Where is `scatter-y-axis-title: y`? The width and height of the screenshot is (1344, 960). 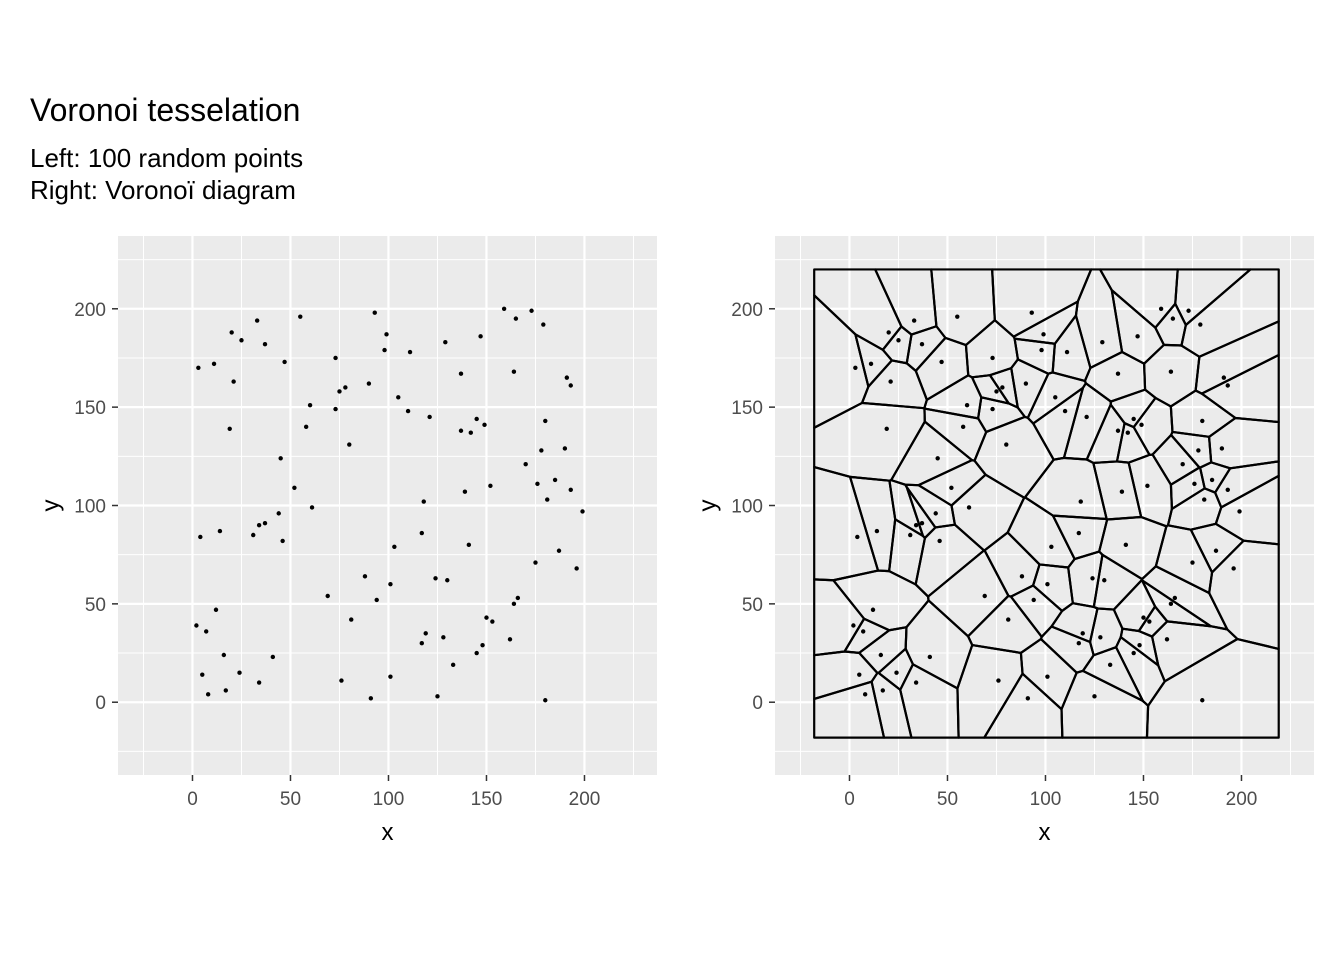 scatter-y-axis-title: y is located at coordinates (50, 506).